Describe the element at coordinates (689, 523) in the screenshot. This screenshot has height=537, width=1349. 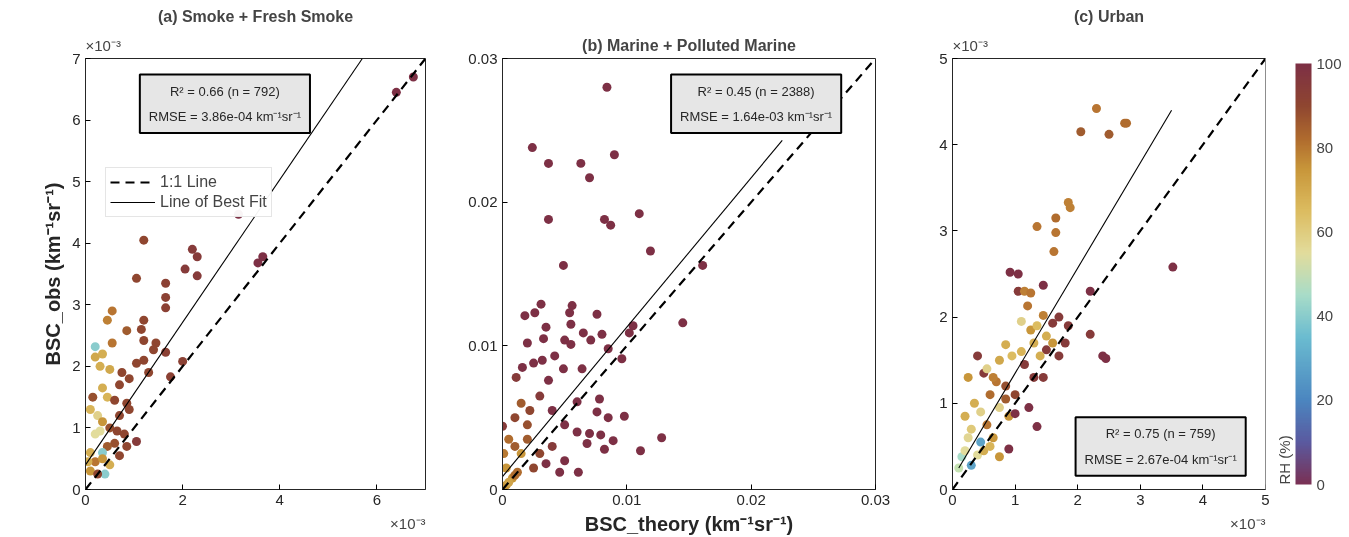
I see `x-axis-title: BSC_theory (km⁻¹sr⁻¹)` at that location.